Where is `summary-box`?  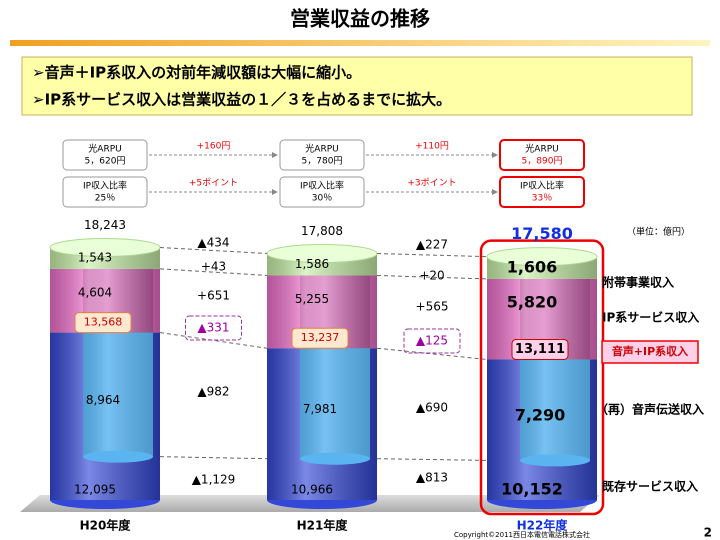
summary-box is located at coordinates (357, 86).